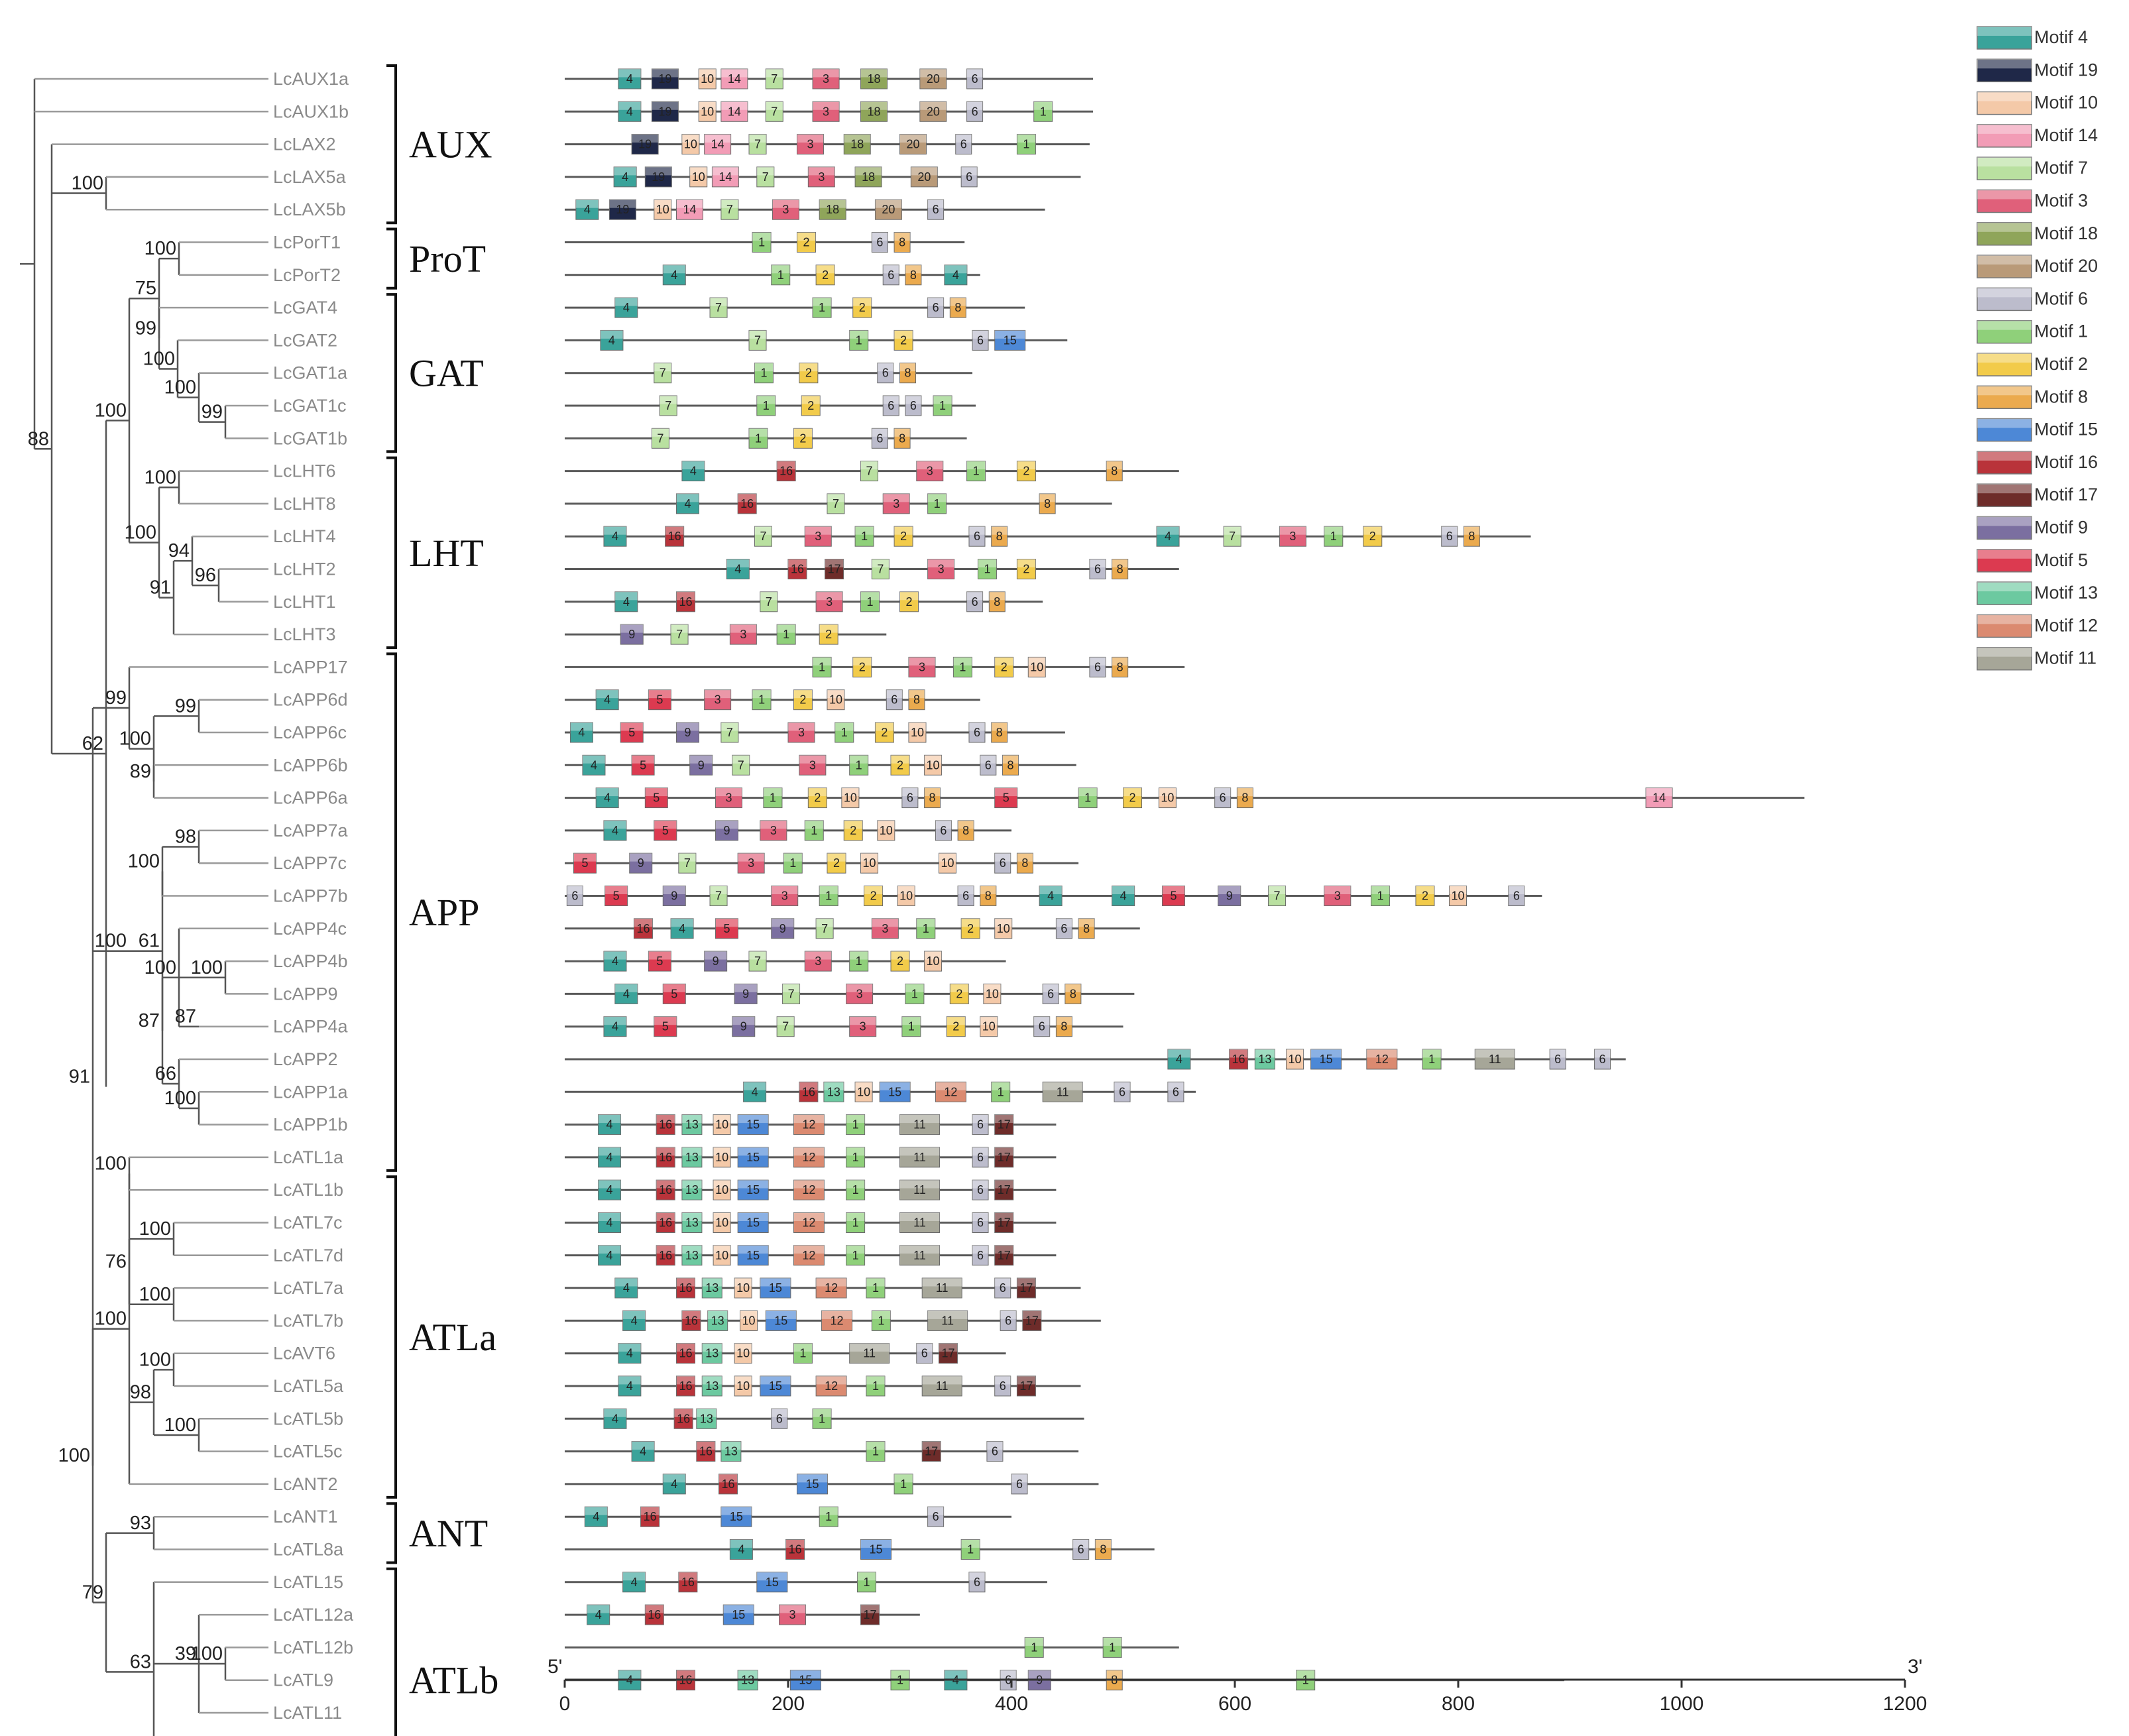  Describe the element at coordinates (734, 111) in the screenshot. I see `motif-number: 14` at that location.